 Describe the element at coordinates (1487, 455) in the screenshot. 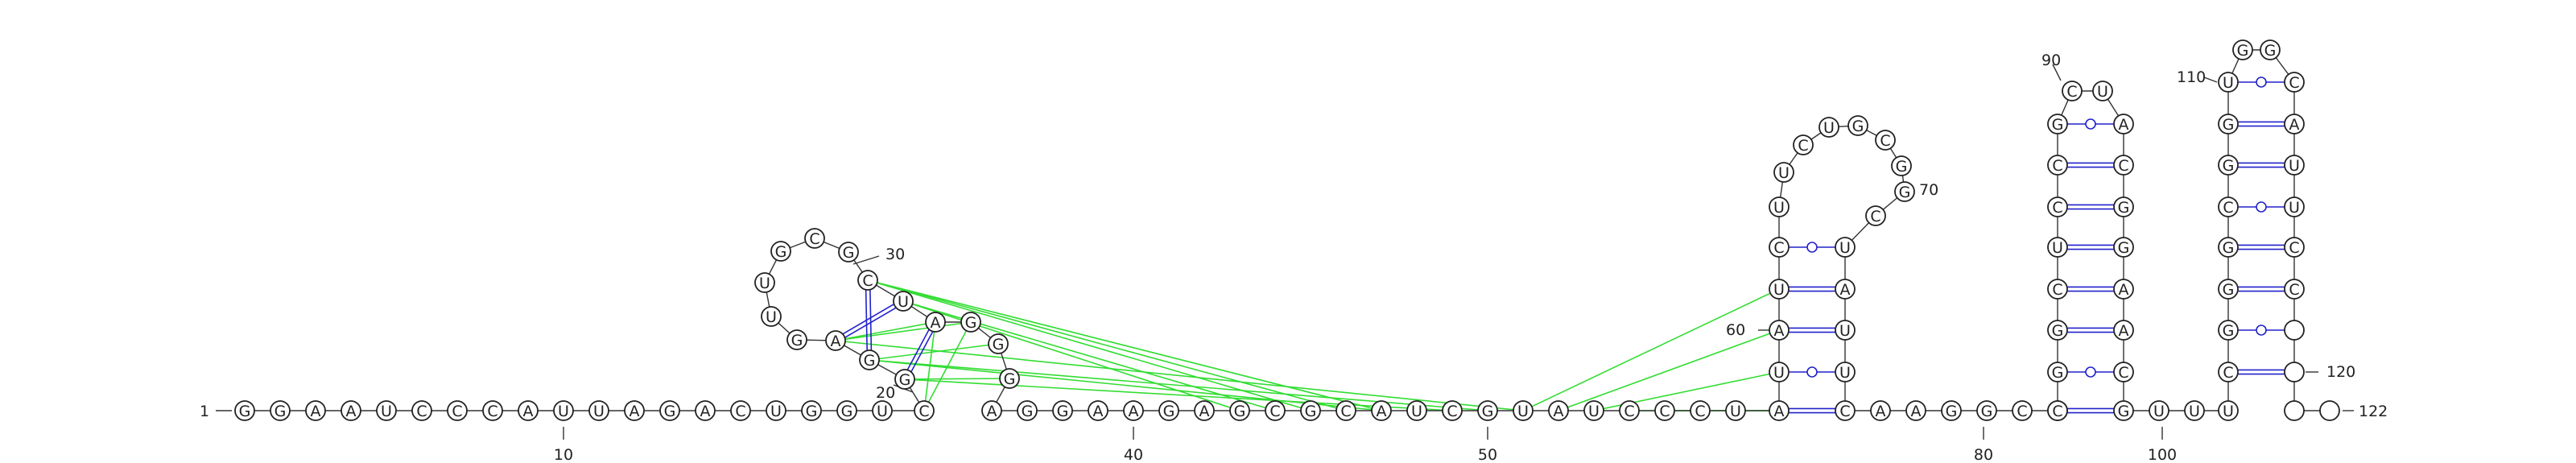

I see `label-50: 50` at that location.